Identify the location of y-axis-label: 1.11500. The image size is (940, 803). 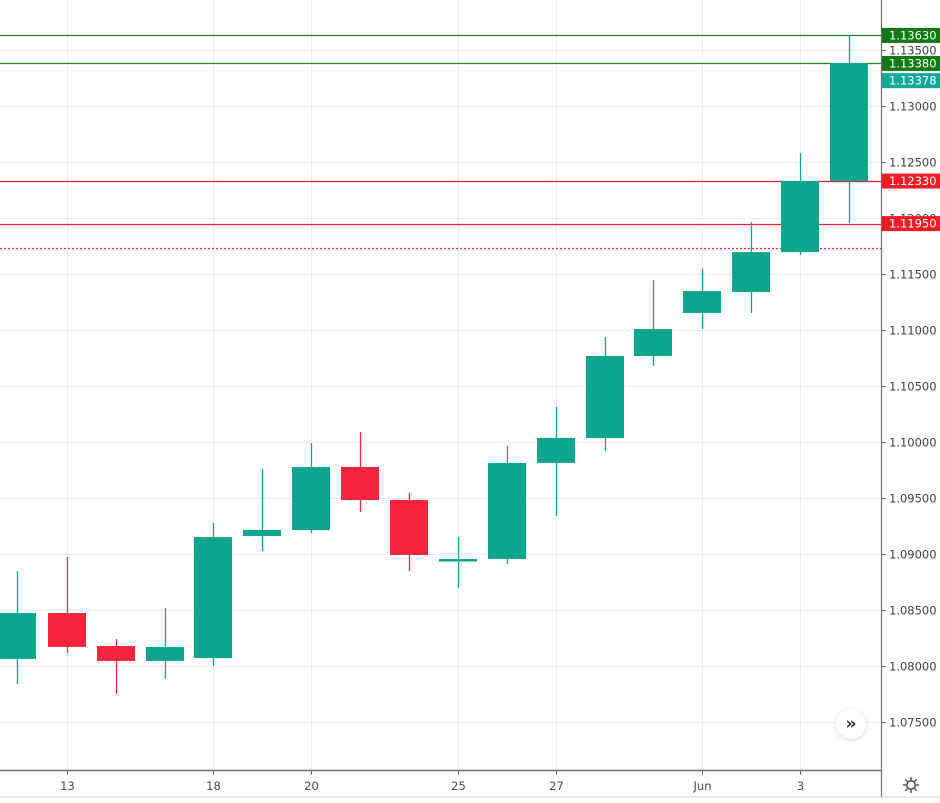
(913, 275).